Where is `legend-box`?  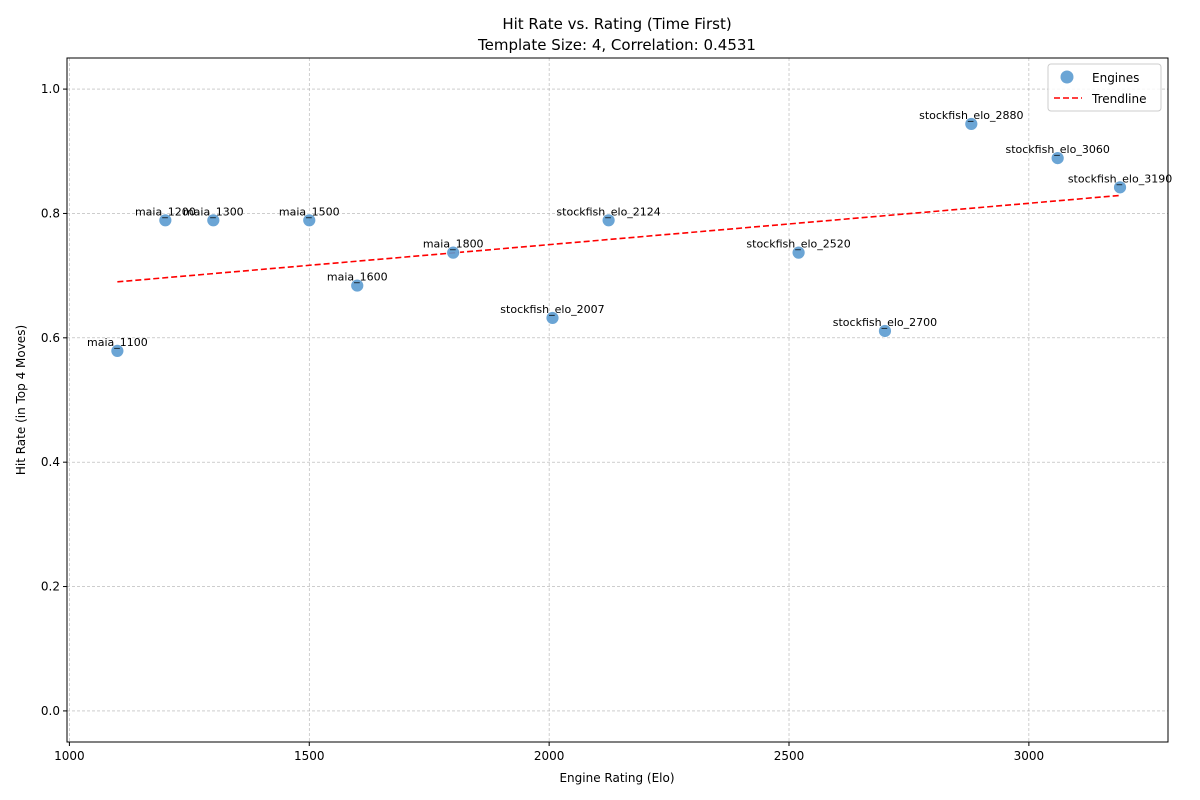 legend-box is located at coordinates (1104, 87).